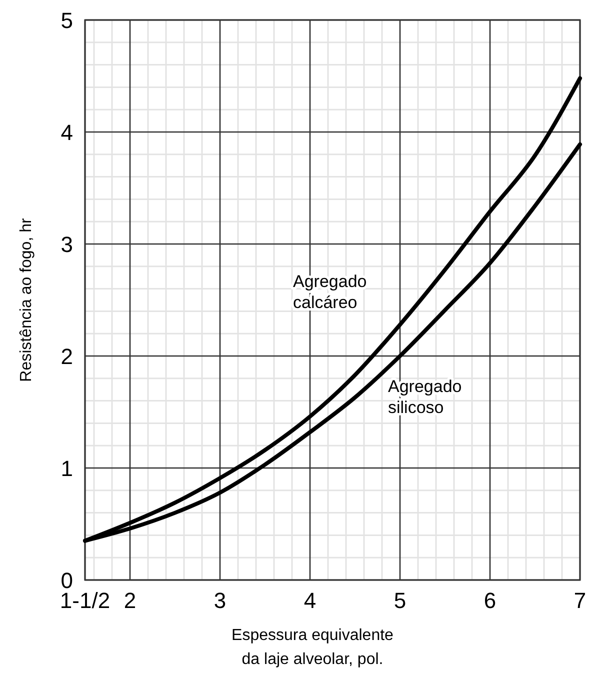 This screenshot has width=594, height=678. Describe the element at coordinates (66, 468) in the screenshot. I see `y-tick-label: 1` at that location.